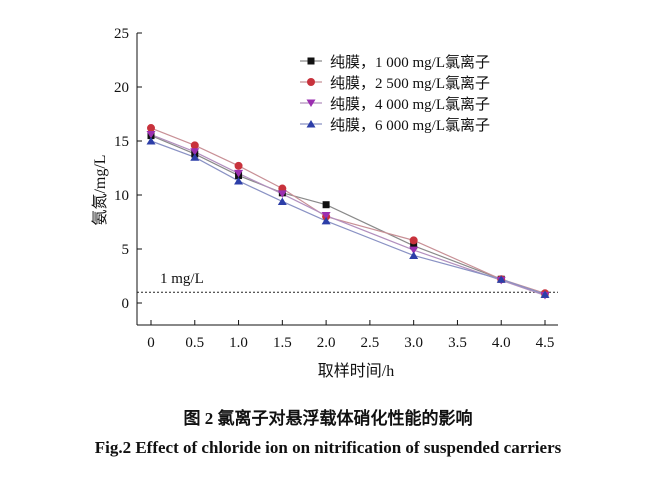  I want to click on y-tick-label: 10, so click(121, 196).